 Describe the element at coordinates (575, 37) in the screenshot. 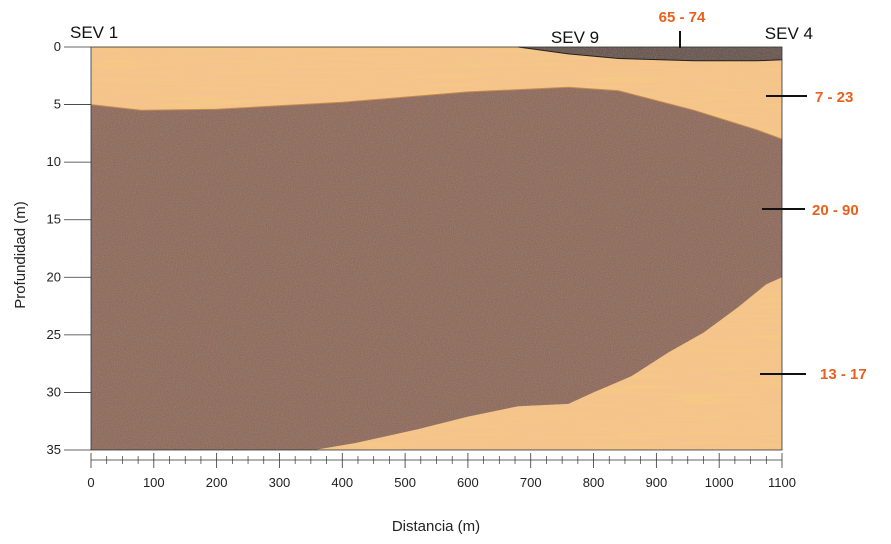

I see `sounding-label: SEV 9` at that location.